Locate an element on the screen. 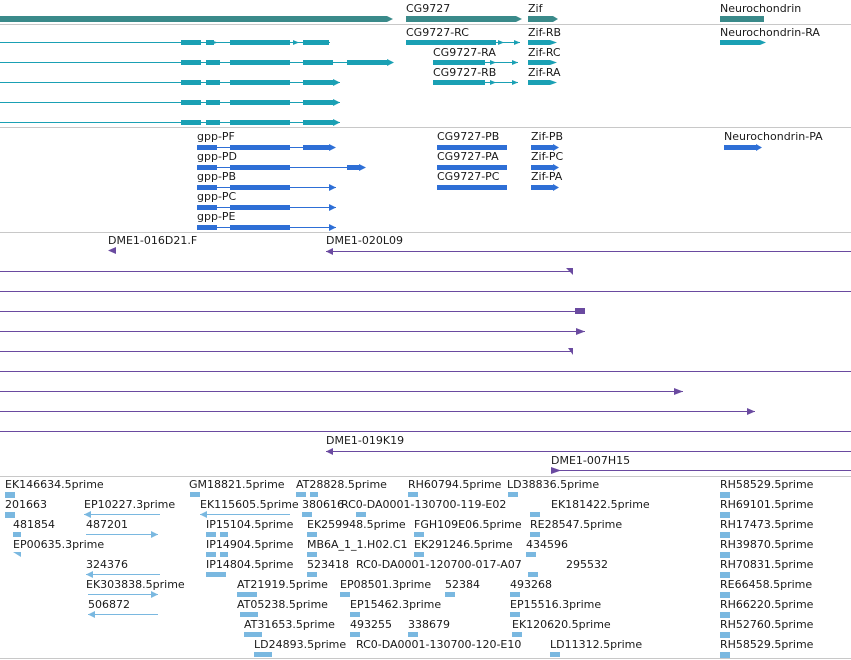  est-label: RH52760.5prime is located at coordinates (767, 624).